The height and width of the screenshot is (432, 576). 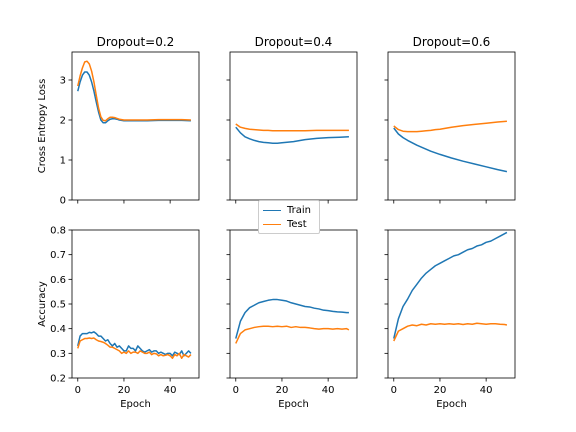 I want to click on y-tick-label: 1, so click(x=63, y=161).